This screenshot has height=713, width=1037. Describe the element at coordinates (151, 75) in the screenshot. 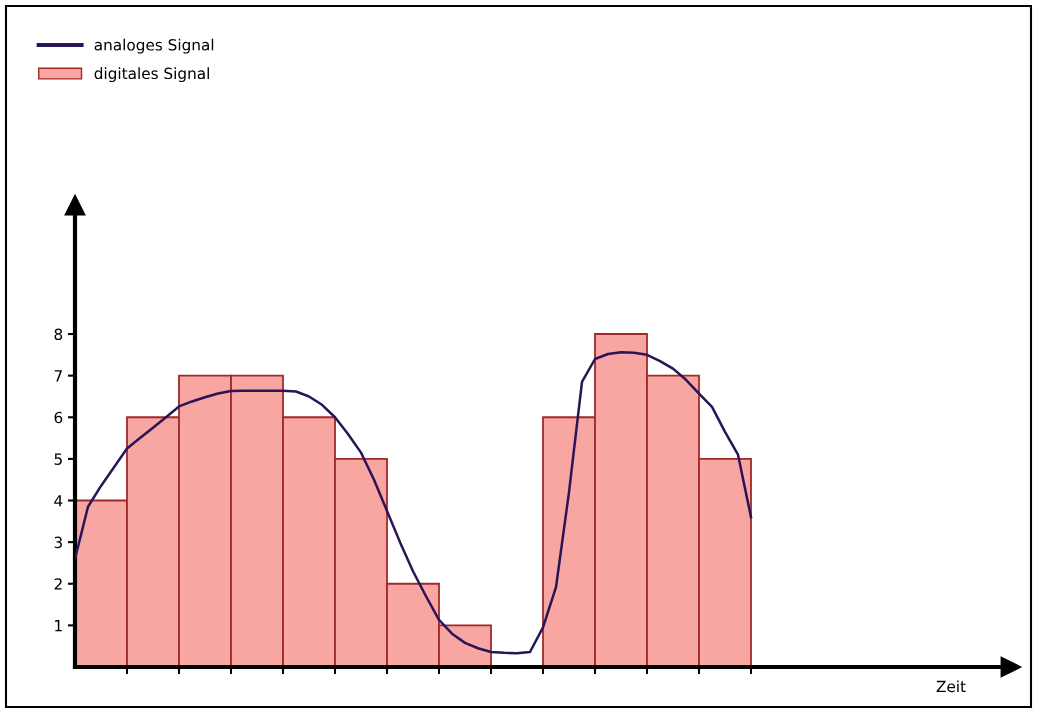

I see `legend-label: digitales Signal` at that location.